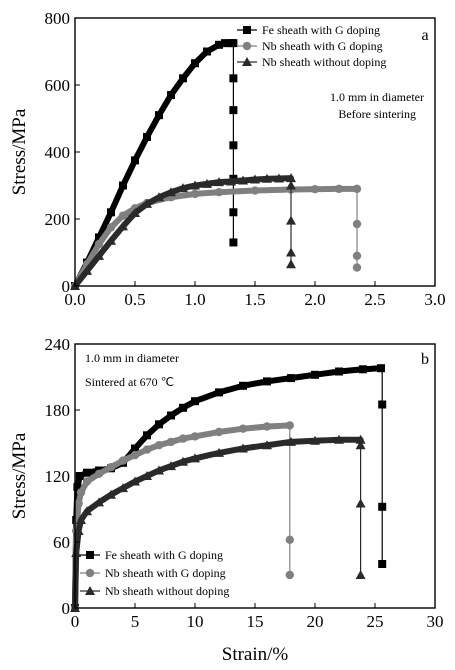 The height and width of the screenshot is (670, 455). Describe the element at coordinates (19, 475) in the screenshot. I see `panel-b-ylabel: Stress/MPa` at that location.